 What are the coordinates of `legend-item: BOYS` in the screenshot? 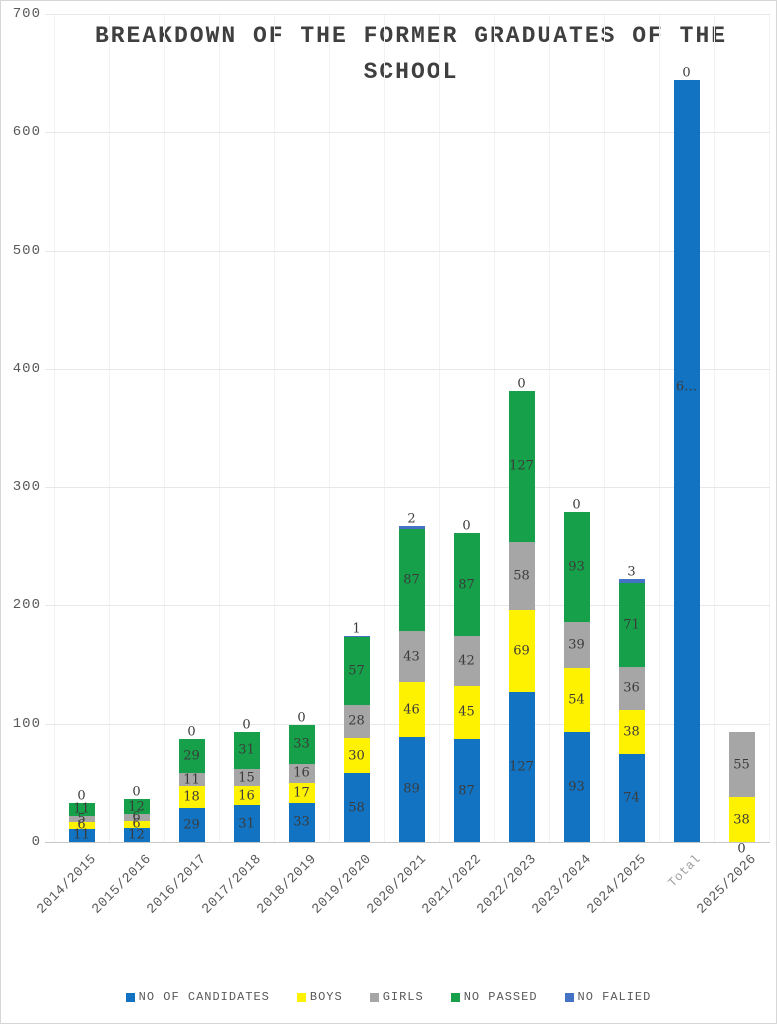 It's located at (319, 997).